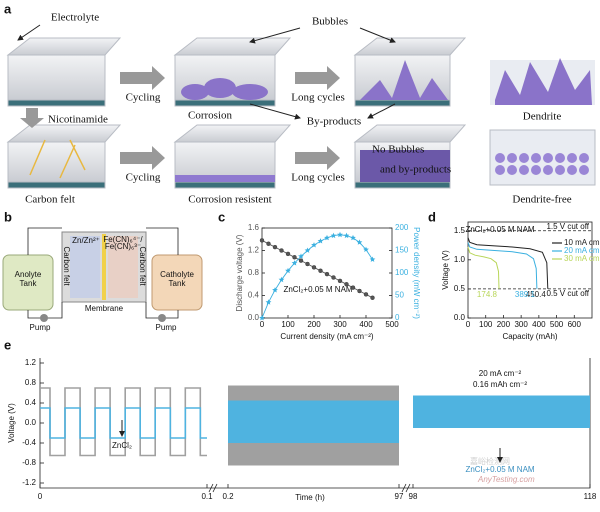  I want to click on axis-break, so click(213, 488).